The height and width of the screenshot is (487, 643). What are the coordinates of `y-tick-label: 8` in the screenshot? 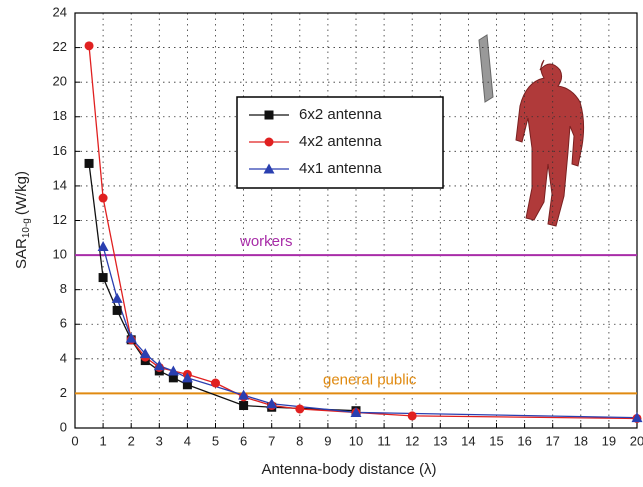 It's located at (63, 288).